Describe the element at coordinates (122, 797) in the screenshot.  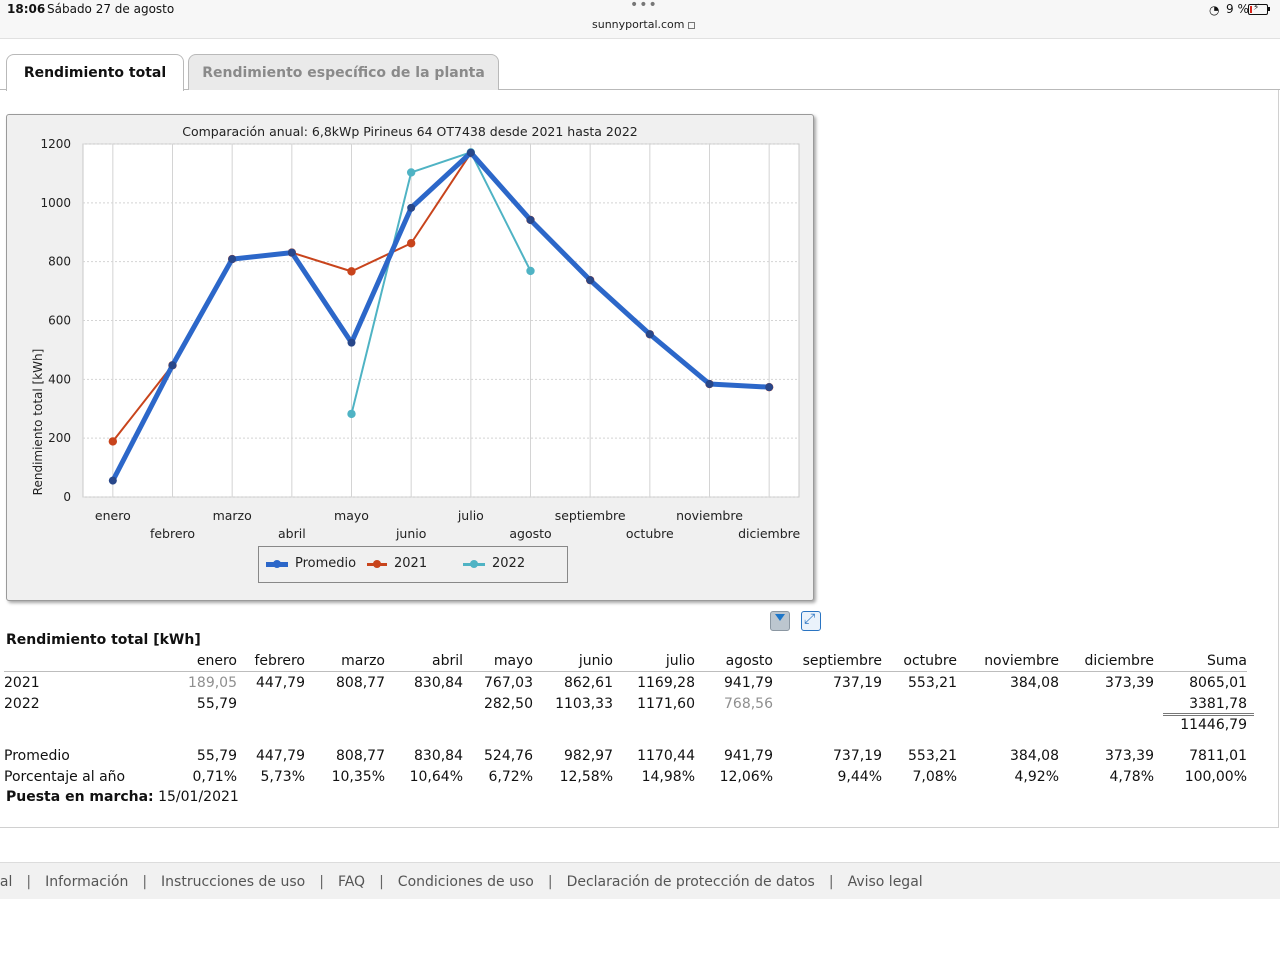
I see `commissioning-date: Puesta en marcha: 15/01/2021` at that location.